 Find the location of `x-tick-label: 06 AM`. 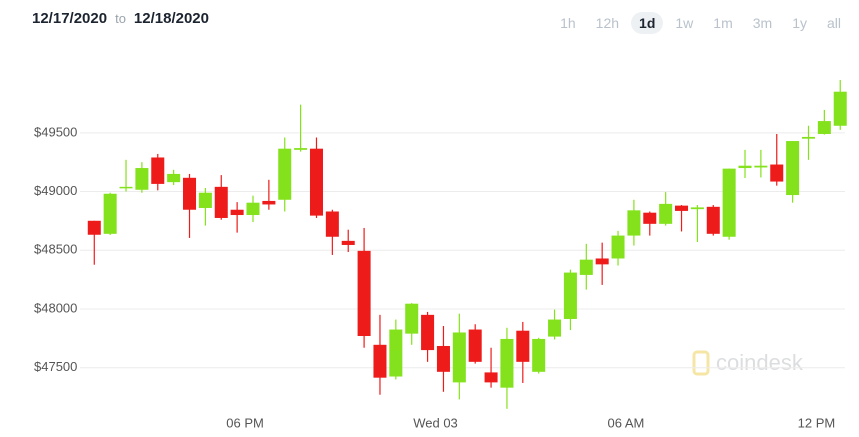

x-tick-label: 06 AM is located at coordinates (626, 422).